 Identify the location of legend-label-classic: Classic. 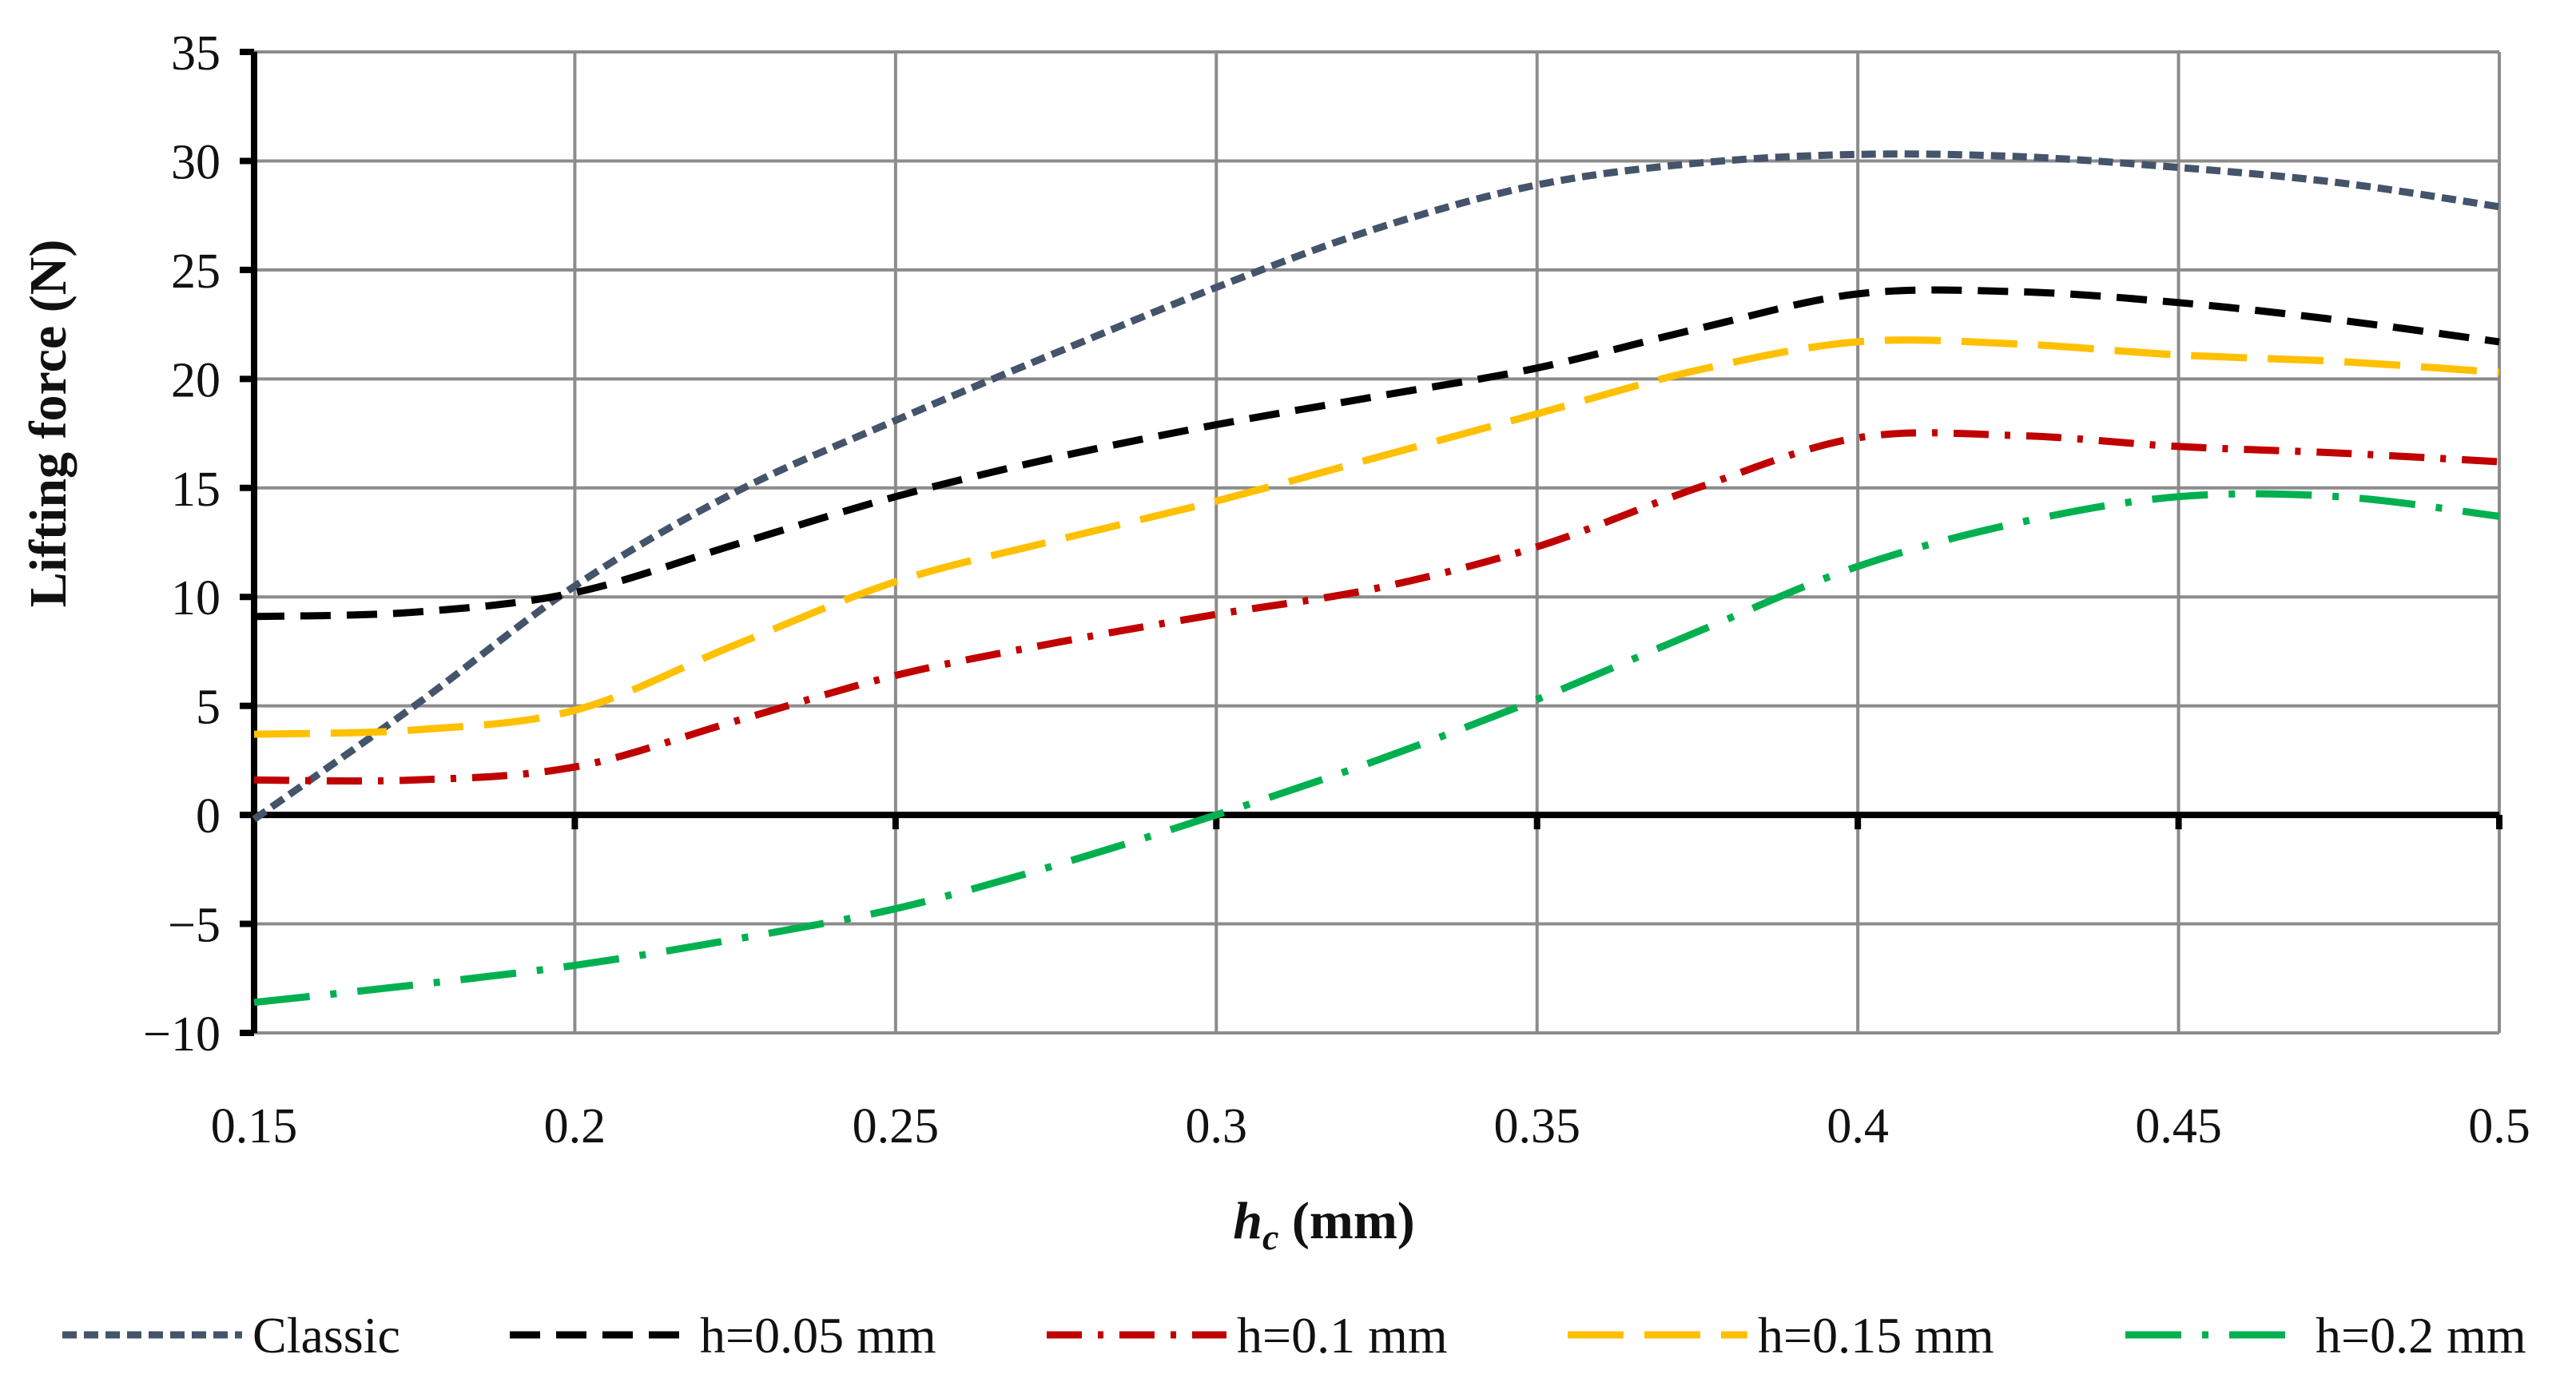
(326, 1335).